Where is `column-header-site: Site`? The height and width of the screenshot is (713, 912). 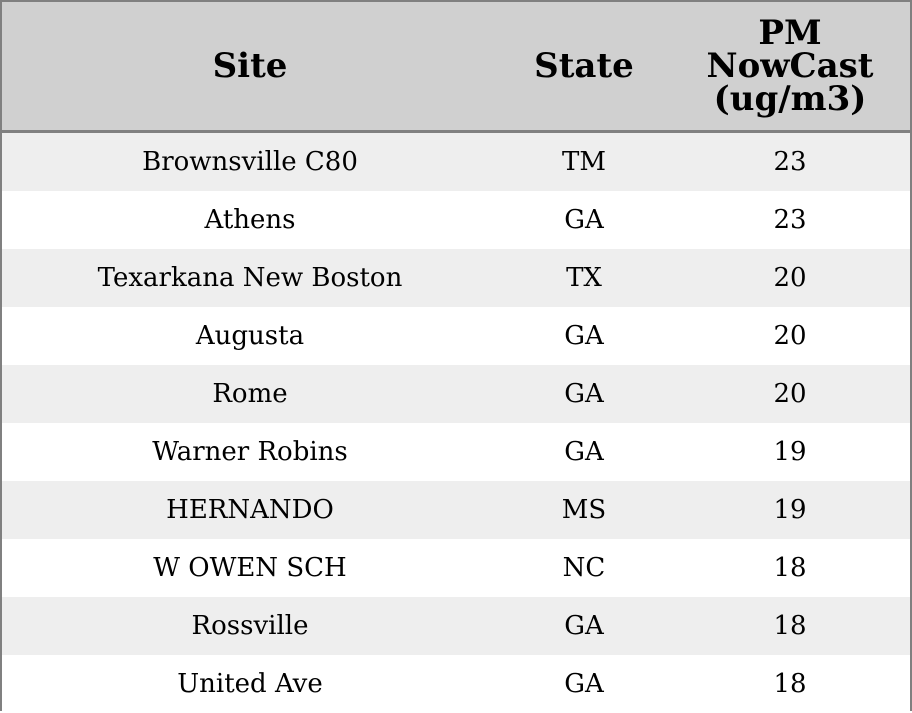
column-header-site: Site is located at coordinates (250, 65).